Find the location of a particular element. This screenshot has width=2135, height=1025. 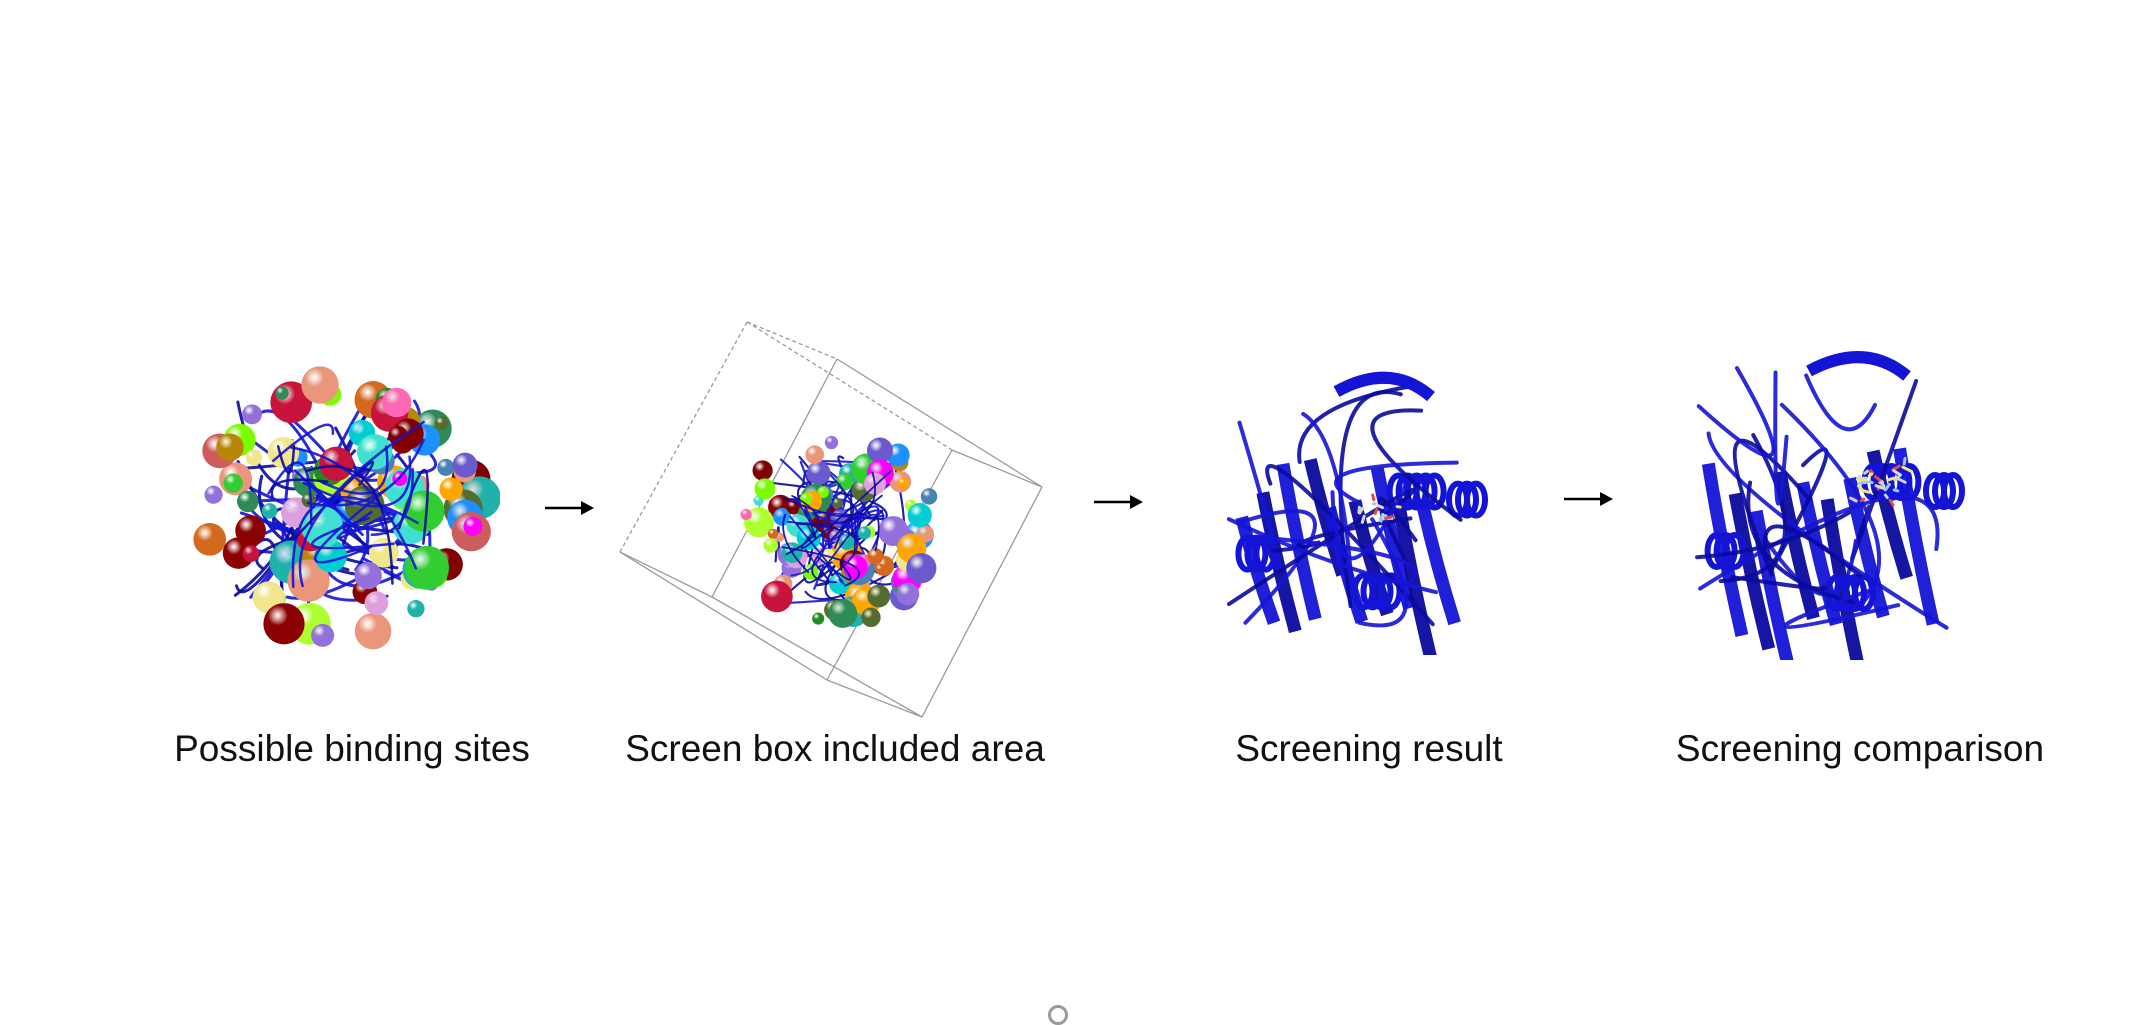

screen-box-image is located at coordinates (832, 517).